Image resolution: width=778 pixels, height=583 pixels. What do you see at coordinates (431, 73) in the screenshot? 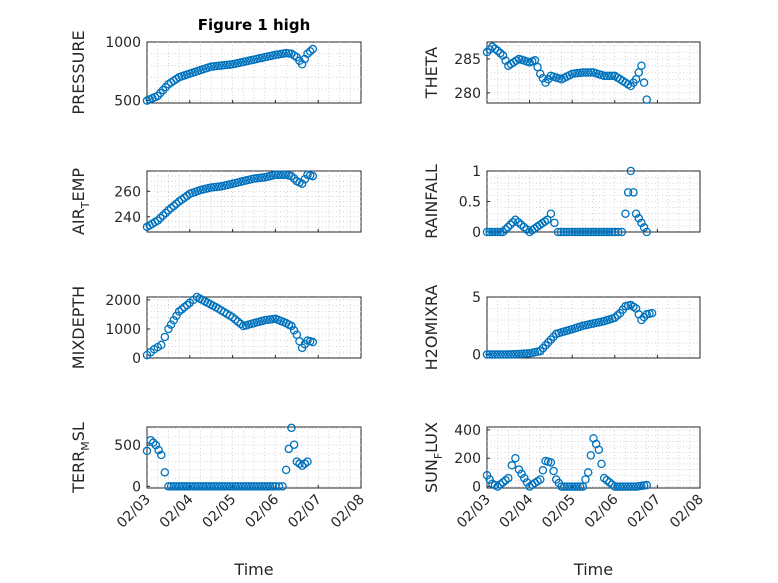
I see `y-axis-label: THETA` at bounding box center [431, 73].